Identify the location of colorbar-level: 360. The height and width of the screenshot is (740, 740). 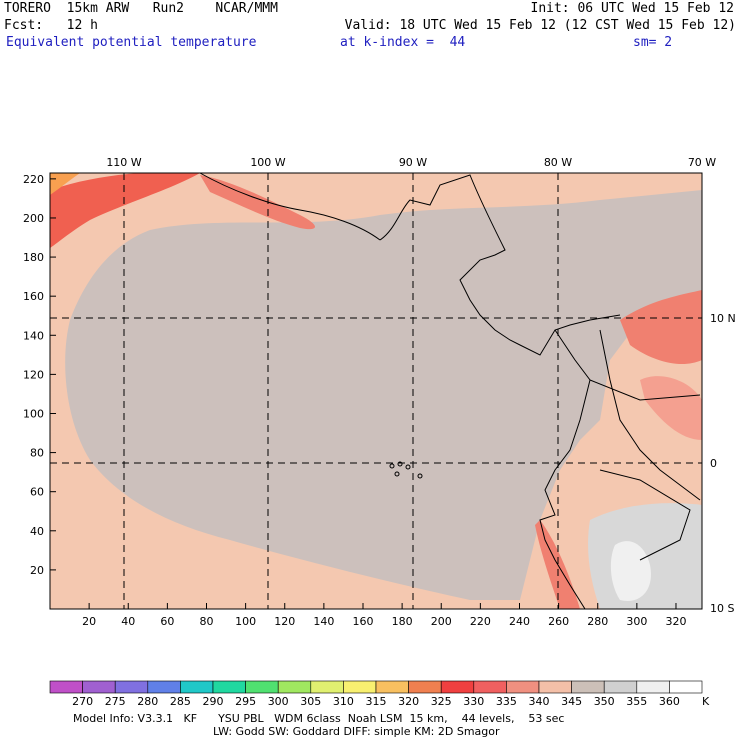
(669, 701).